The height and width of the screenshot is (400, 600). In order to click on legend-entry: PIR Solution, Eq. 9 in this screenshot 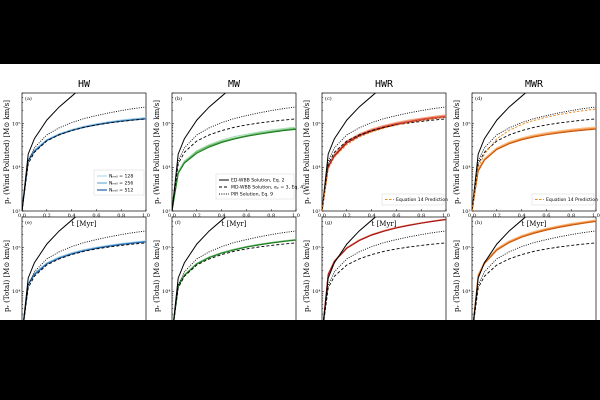, I will do `click(252, 195)`.